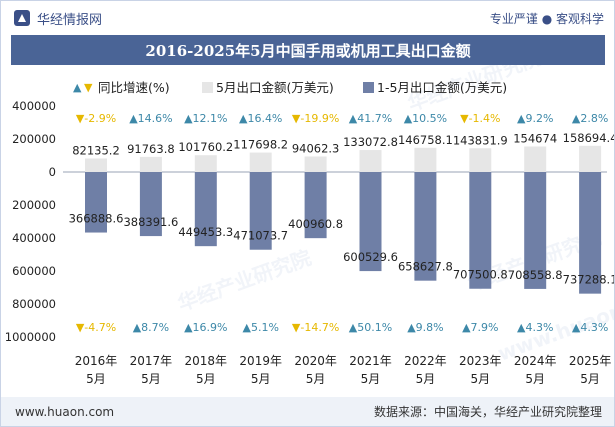  I want to click on legend-swatch-cumulative, so click(368, 87).